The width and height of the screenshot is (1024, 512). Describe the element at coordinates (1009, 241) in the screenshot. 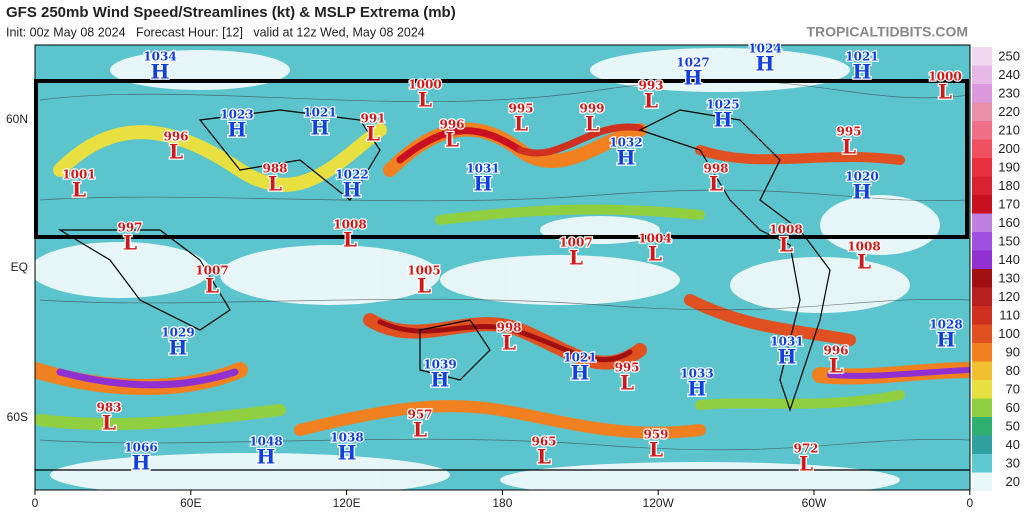

I see `colorbar-label: 150` at that location.